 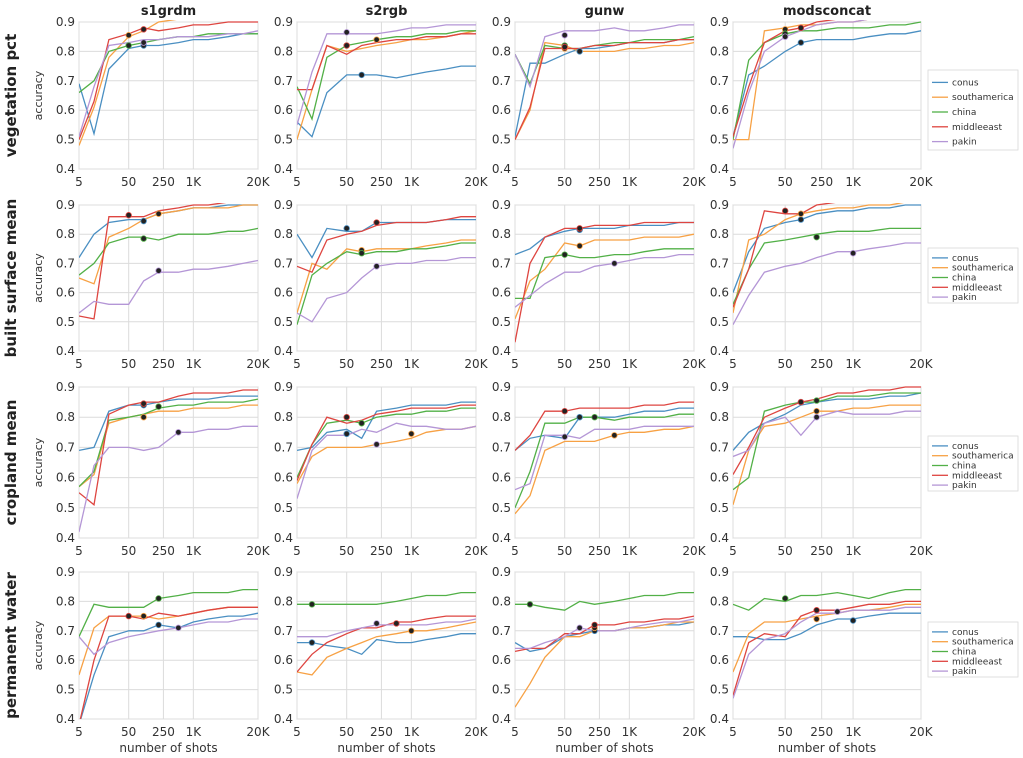 I want to click on panel-frame, so click(x=386, y=278).